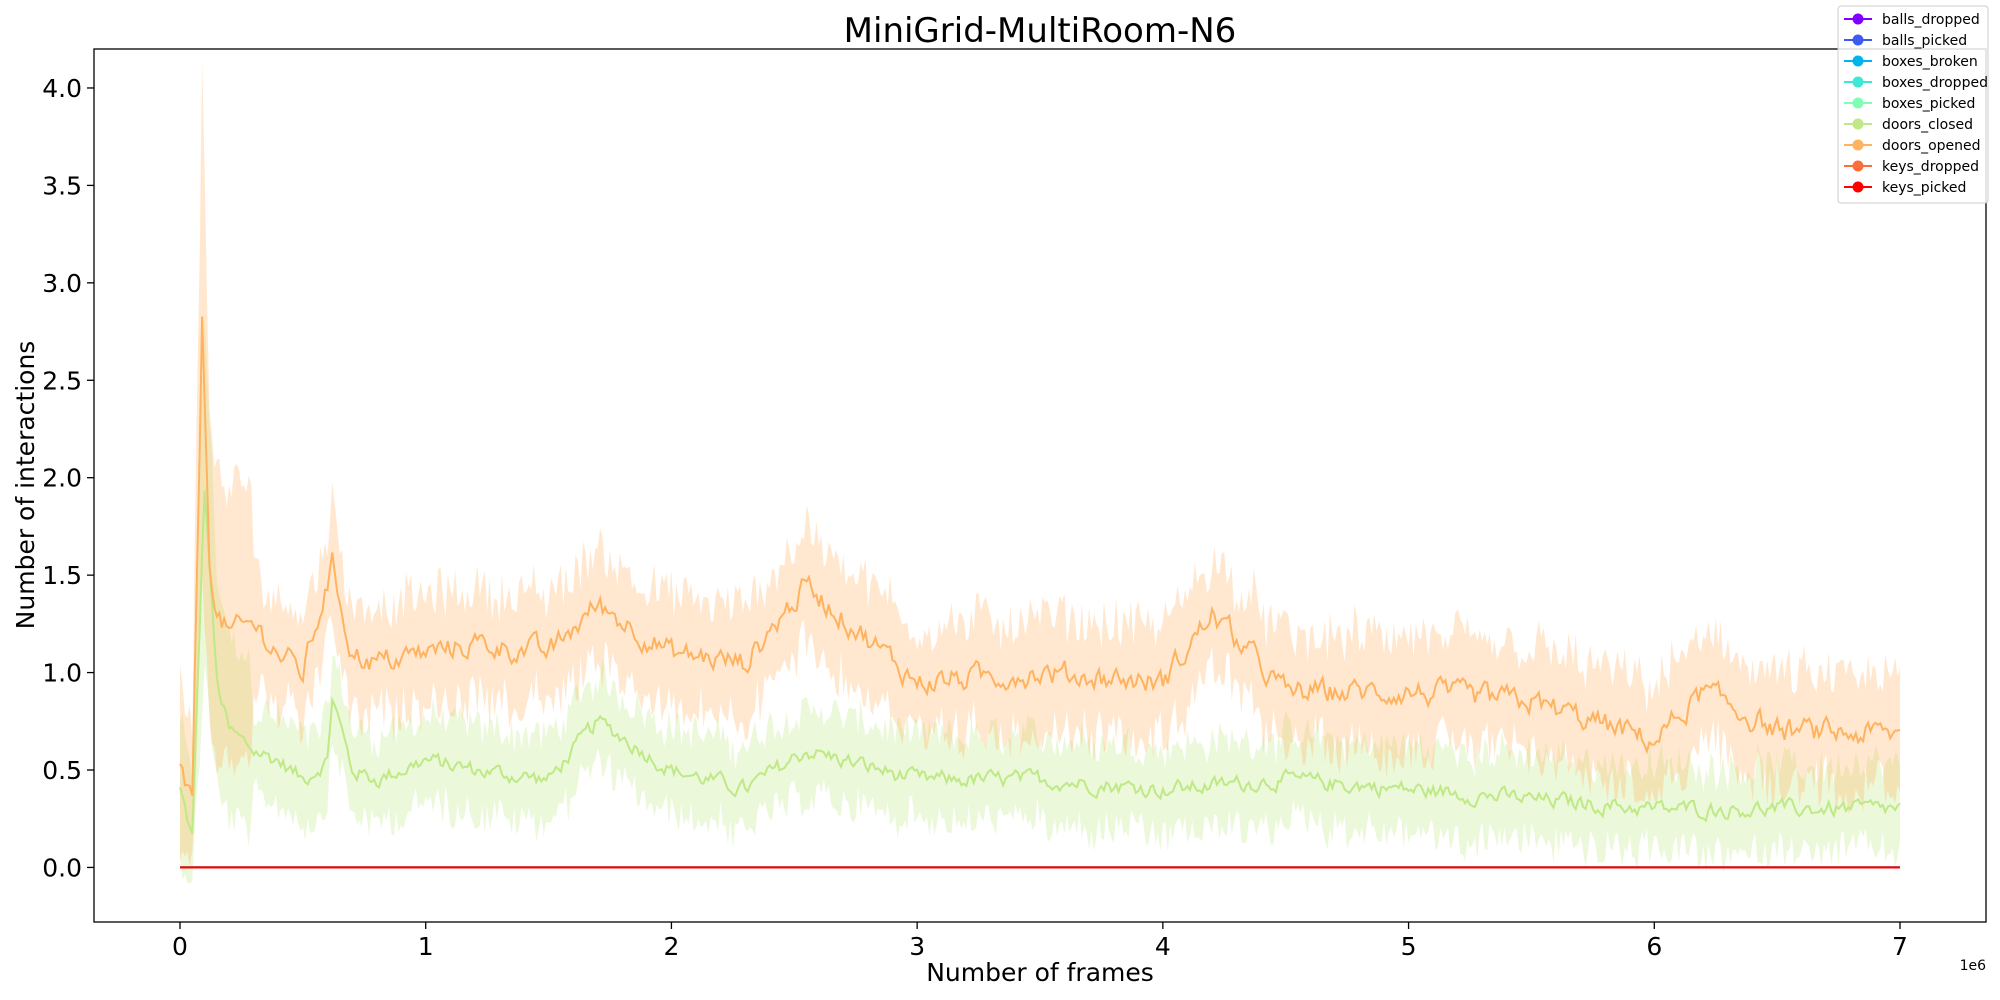 Image resolution: width=2000 pixels, height=1000 pixels. Describe the element at coordinates (1858, 145) in the screenshot. I see `legend-marker-doors_opened` at that location.